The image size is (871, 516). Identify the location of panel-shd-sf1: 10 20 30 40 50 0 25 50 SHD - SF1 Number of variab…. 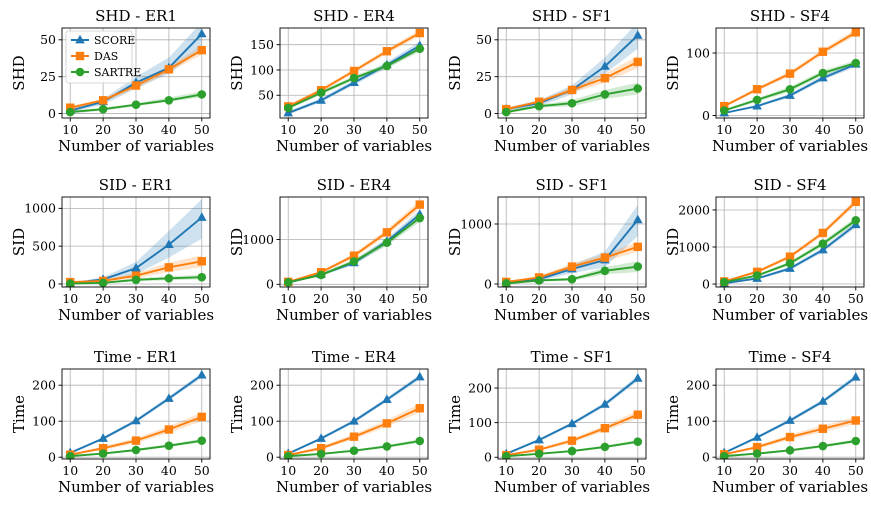
(548, 81).